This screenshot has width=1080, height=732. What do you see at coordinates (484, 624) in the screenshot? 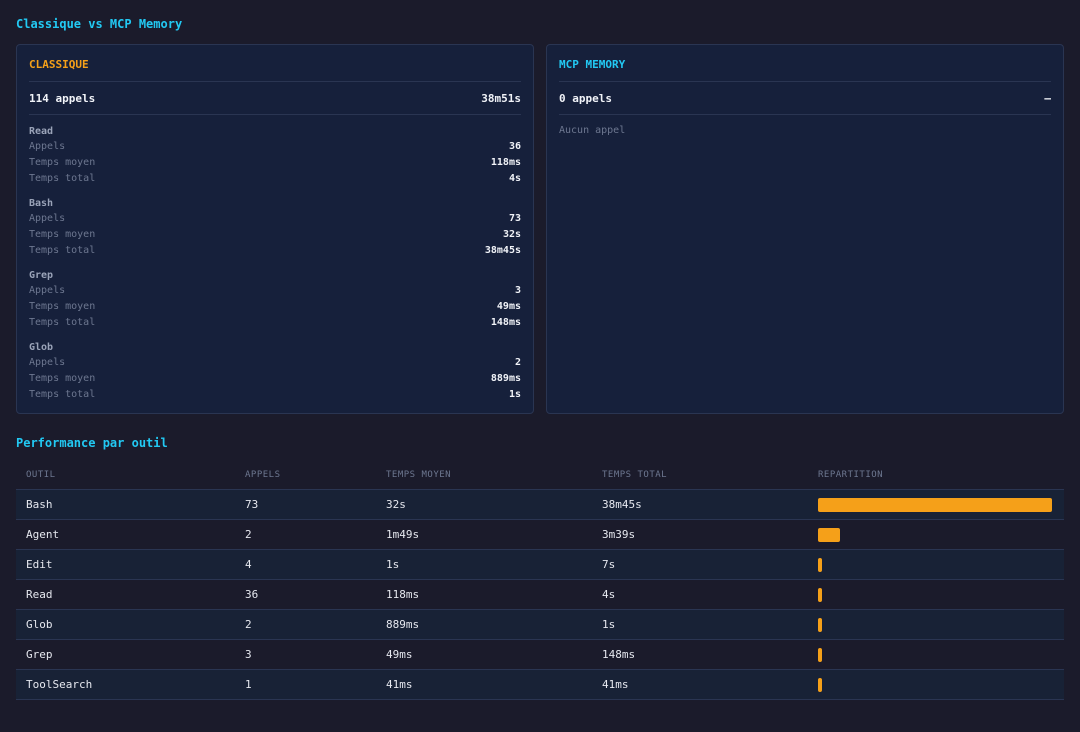
I see `cell-avg: 889ms` at bounding box center [484, 624].